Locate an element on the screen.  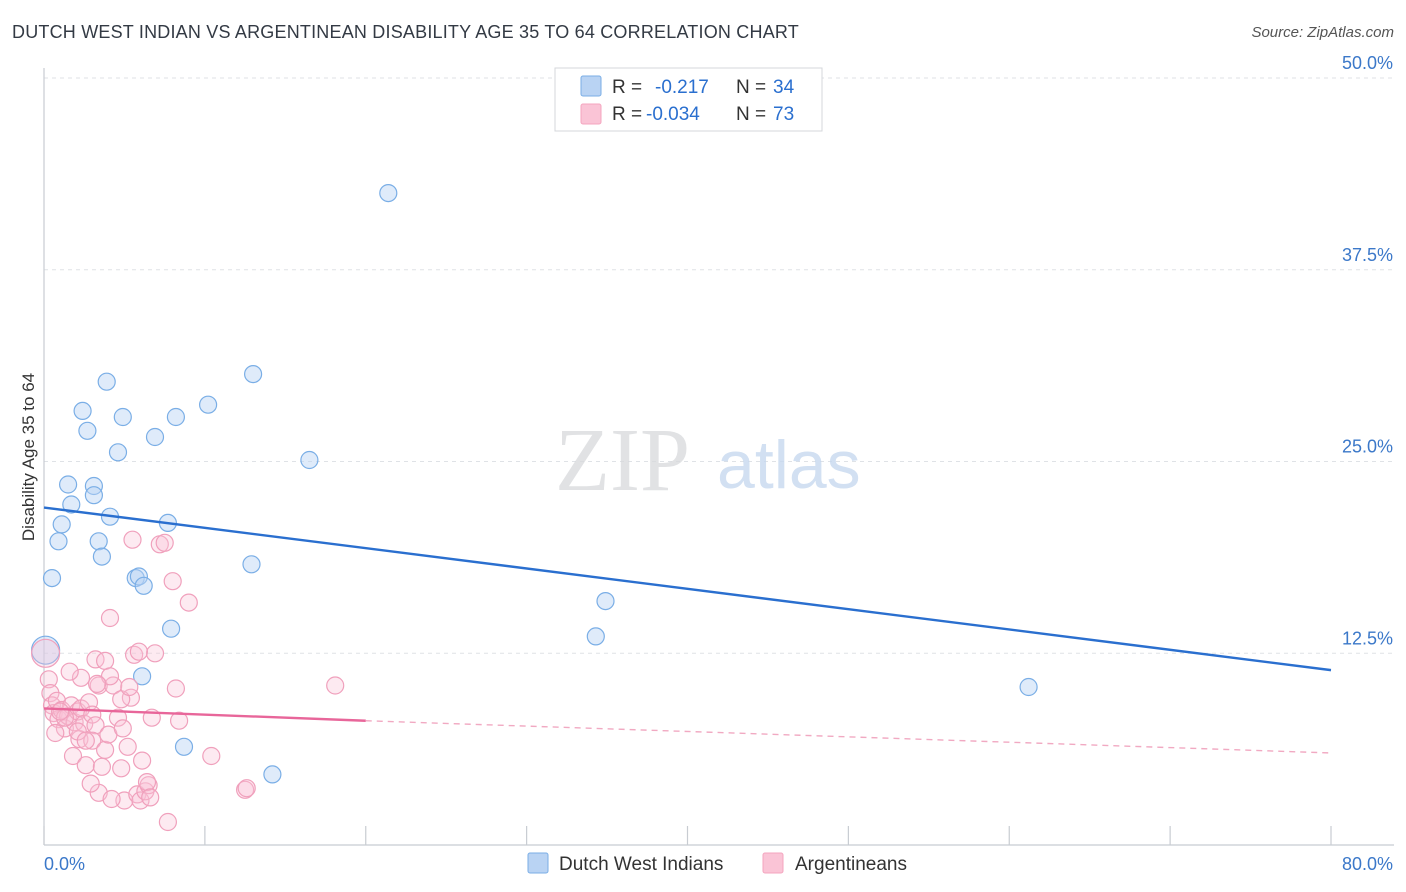
stats-swatch-arg is located at coordinates (591, 114).